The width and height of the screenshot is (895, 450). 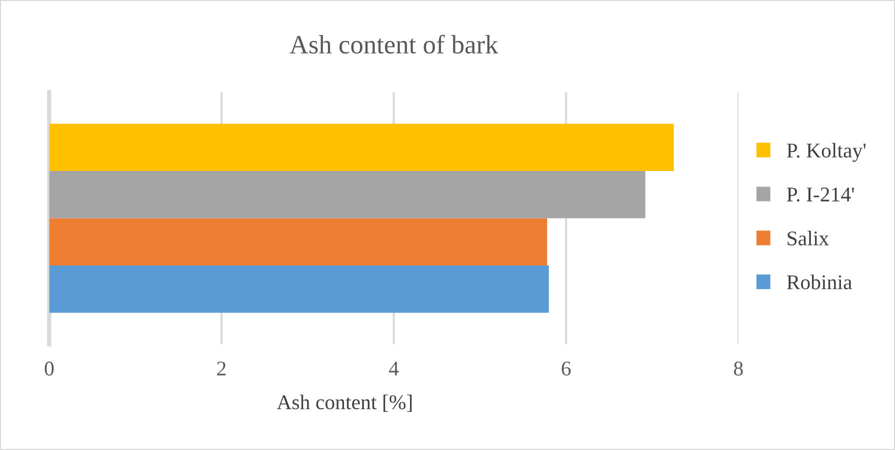 I want to click on x-tick-label: 2, so click(x=221, y=369).